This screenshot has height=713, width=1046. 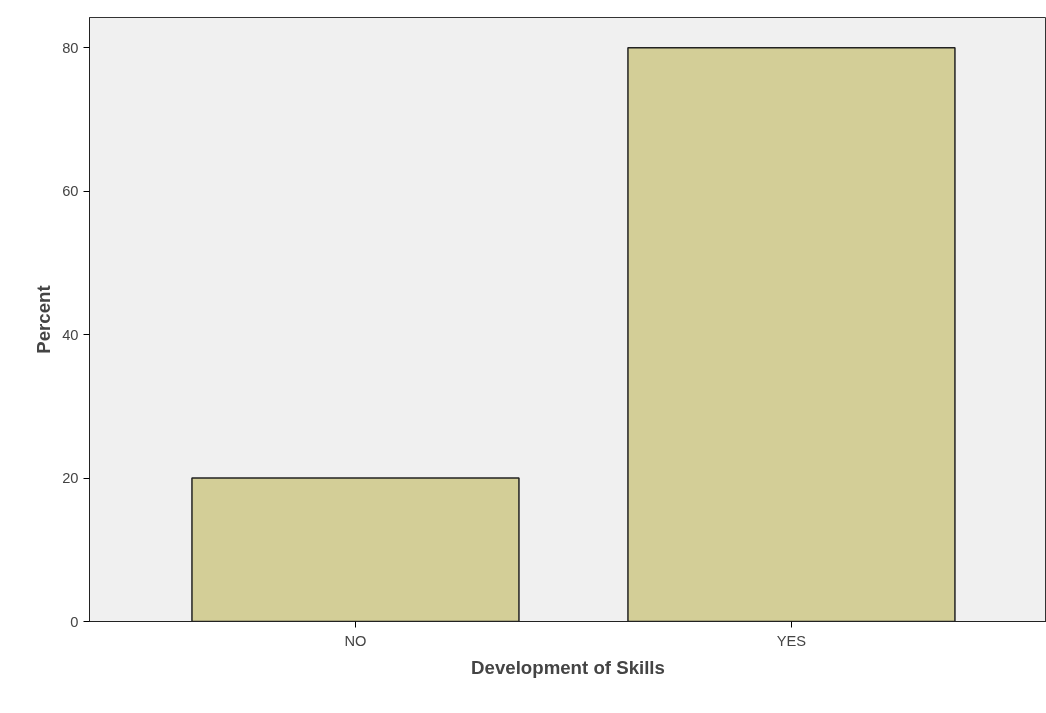 What do you see at coordinates (355, 640) in the screenshot?
I see `x-tick-label: NO` at bounding box center [355, 640].